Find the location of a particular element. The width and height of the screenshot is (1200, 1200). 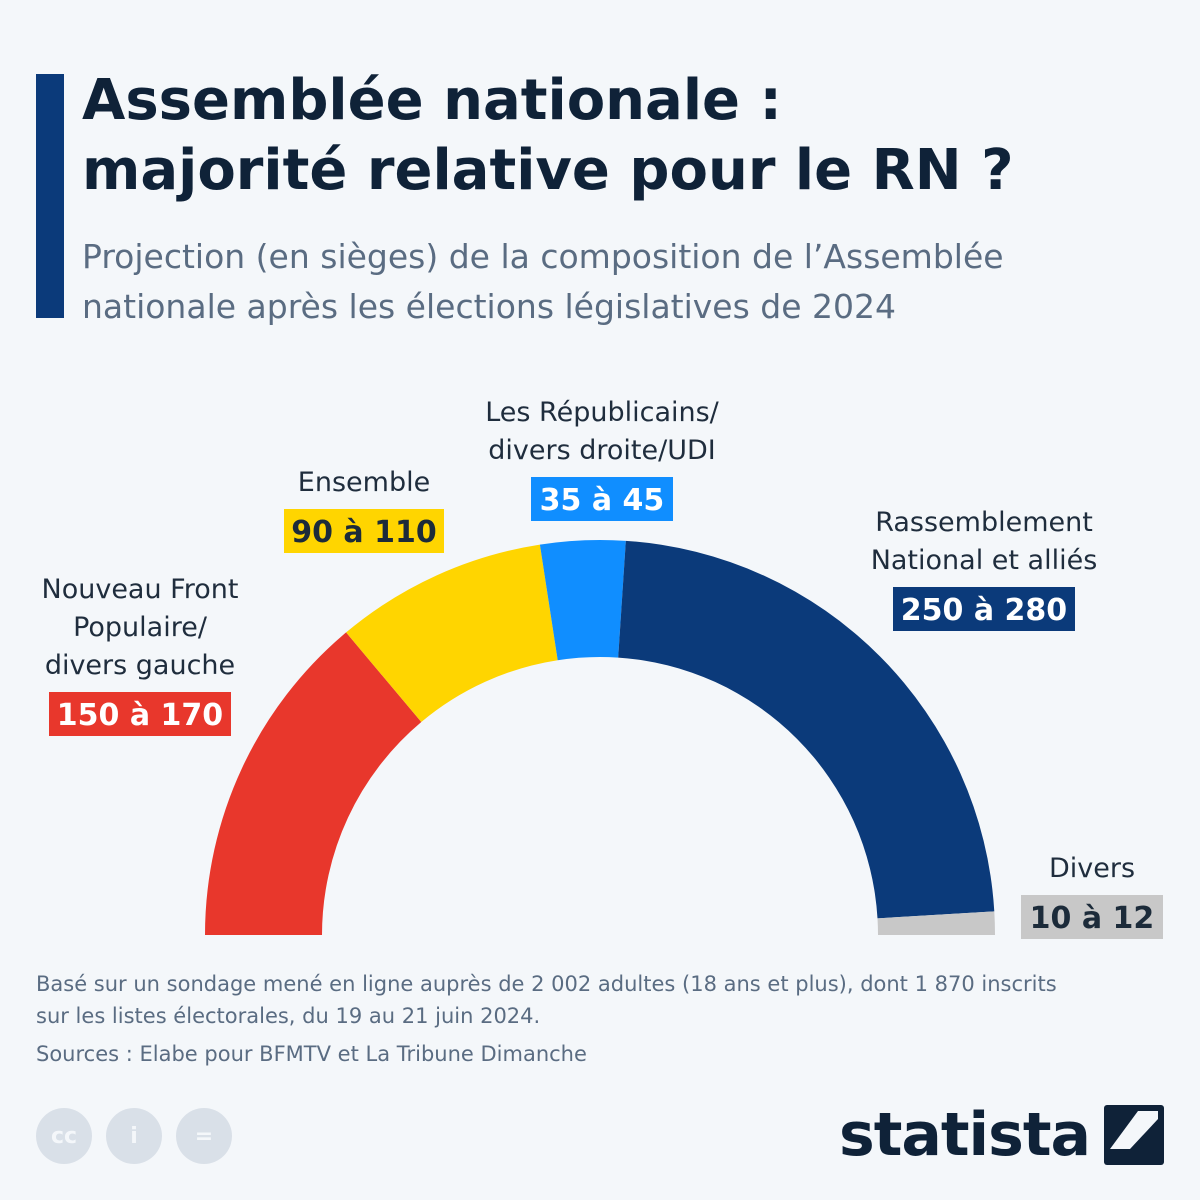

segment-name-0-line-0: Nouveau Front is located at coordinates (140, 589).